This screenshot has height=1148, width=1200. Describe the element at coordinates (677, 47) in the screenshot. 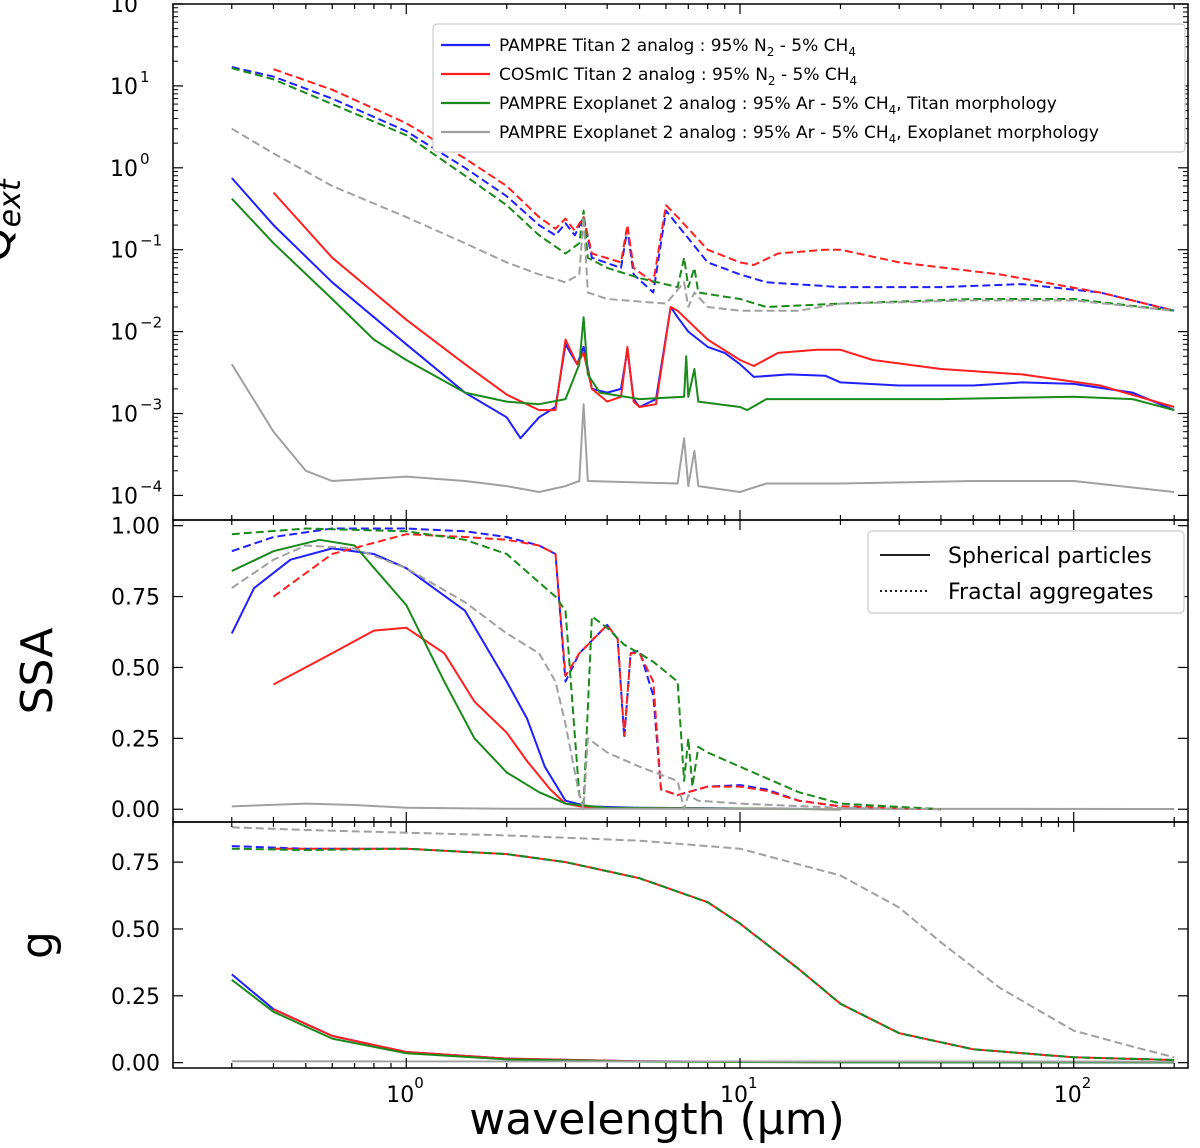

I see `legend-label: PAMPRE Titan 2 analog : 95% N2 - 5% CH4` at that location.